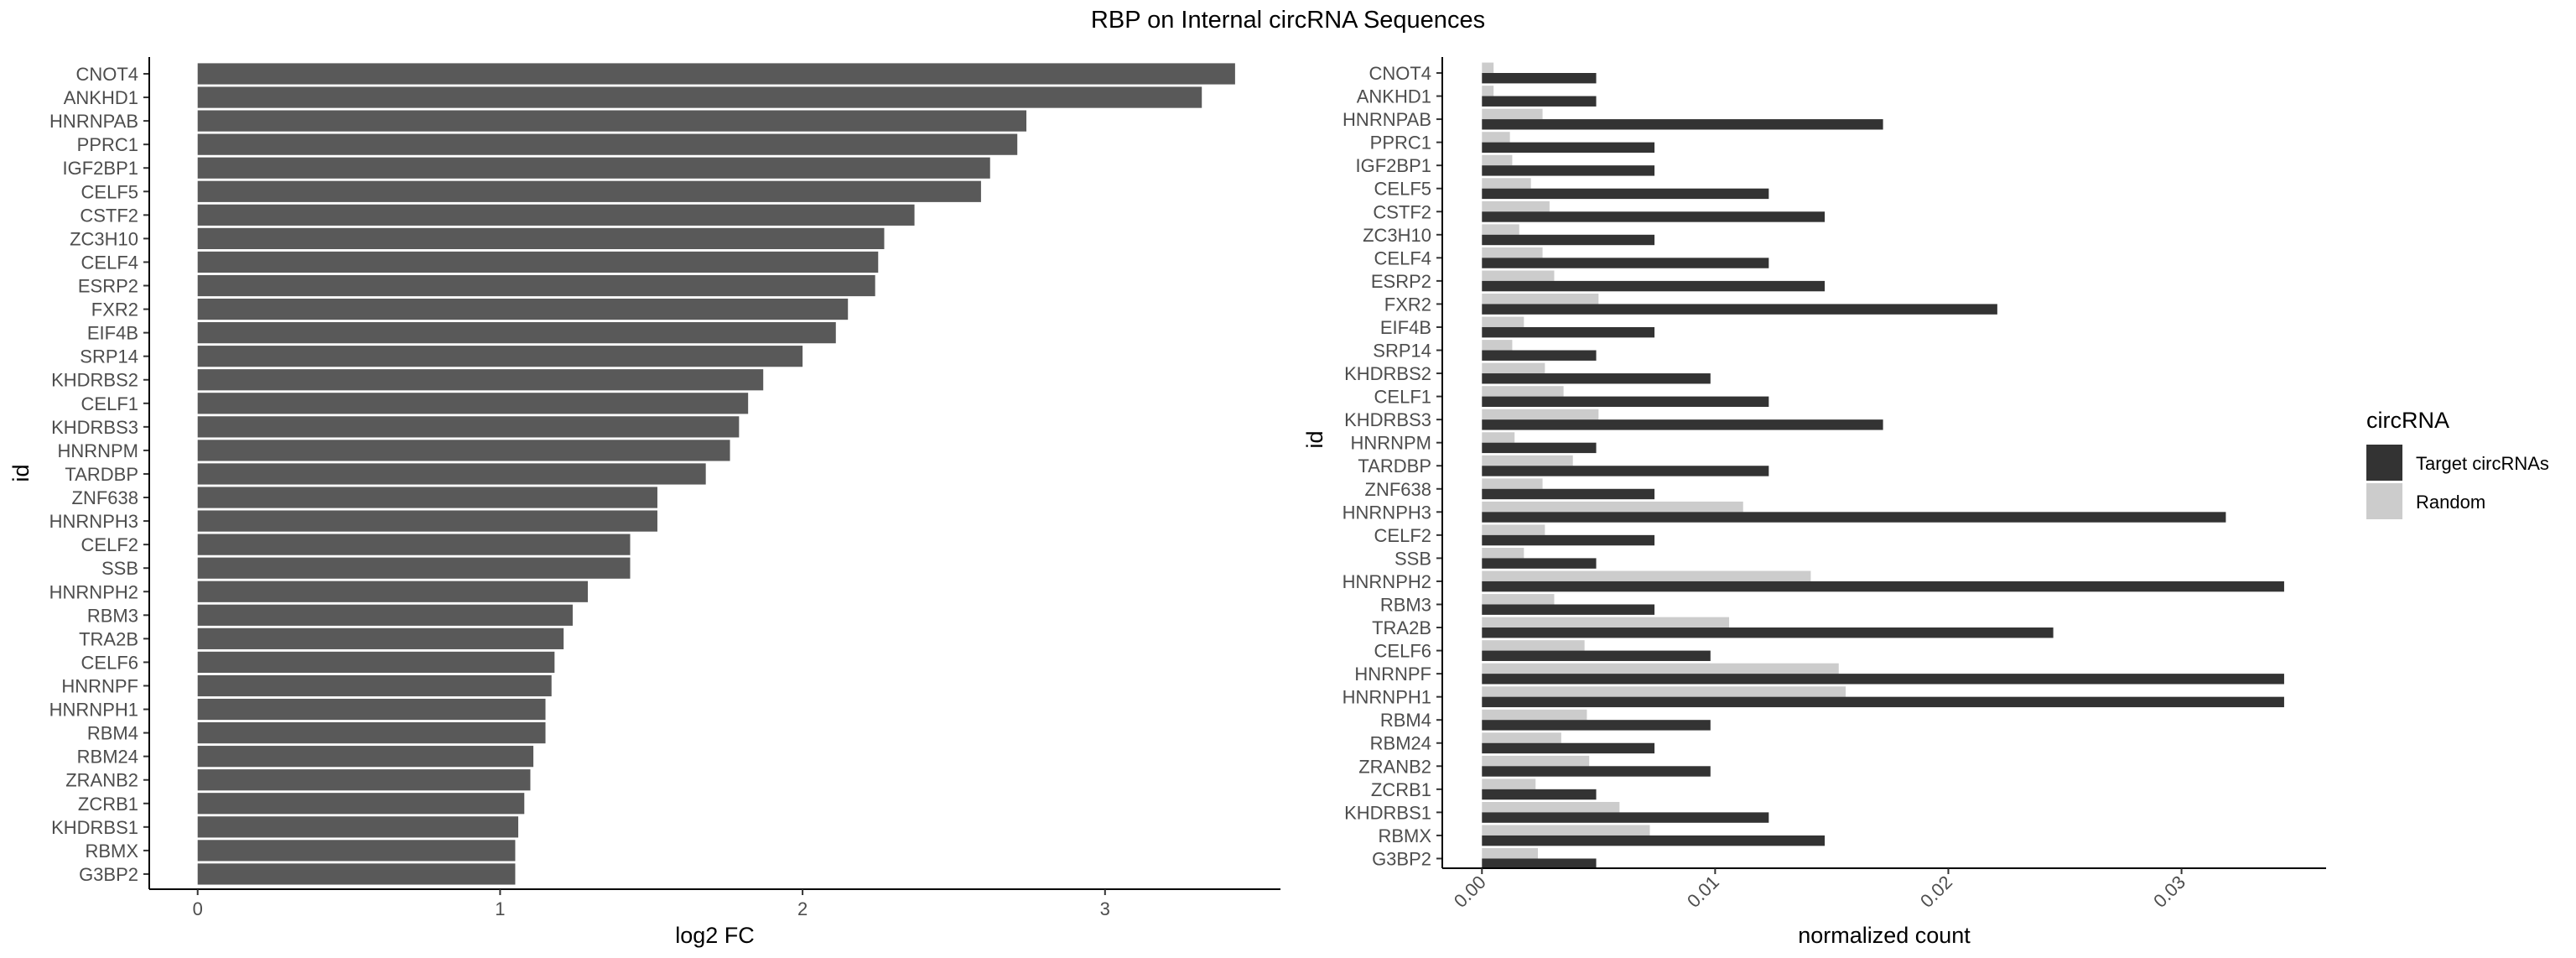  Describe the element at coordinates (1536, 761) in the screenshot. I see `random-bar-zranb2` at that location.